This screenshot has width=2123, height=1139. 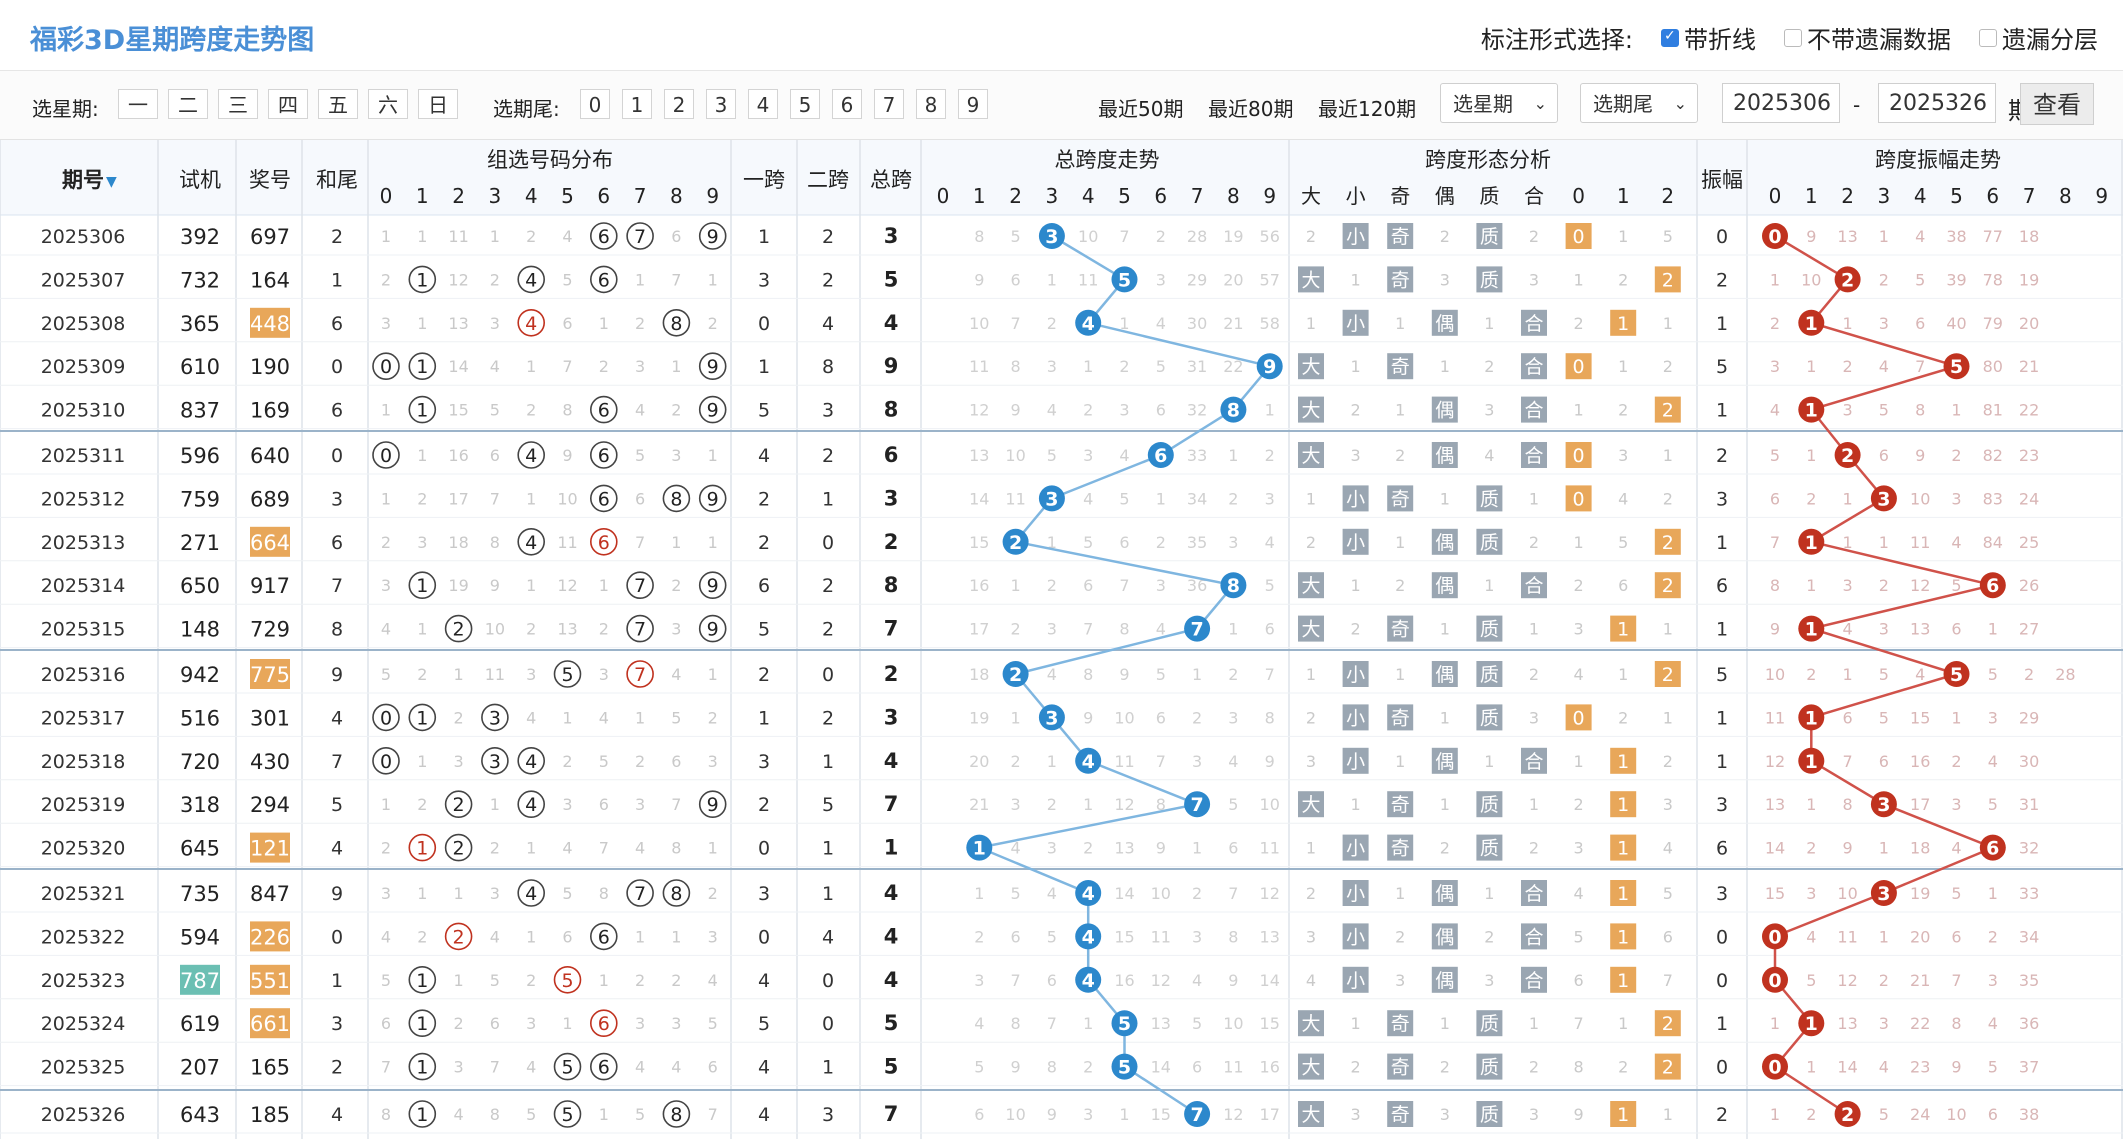 What do you see at coordinates (1708, 37) in the screenshot?
I see `option-with-line: 带折线` at bounding box center [1708, 37].